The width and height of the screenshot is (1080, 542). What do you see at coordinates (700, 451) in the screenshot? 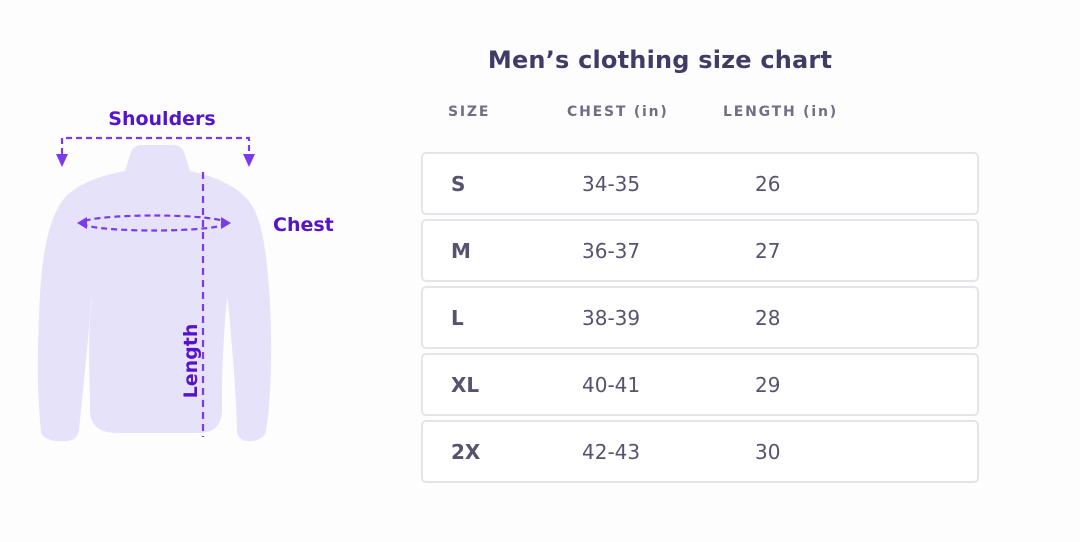
I see `table-row: 2X 42-43 30` at bounding box center [700, 451].